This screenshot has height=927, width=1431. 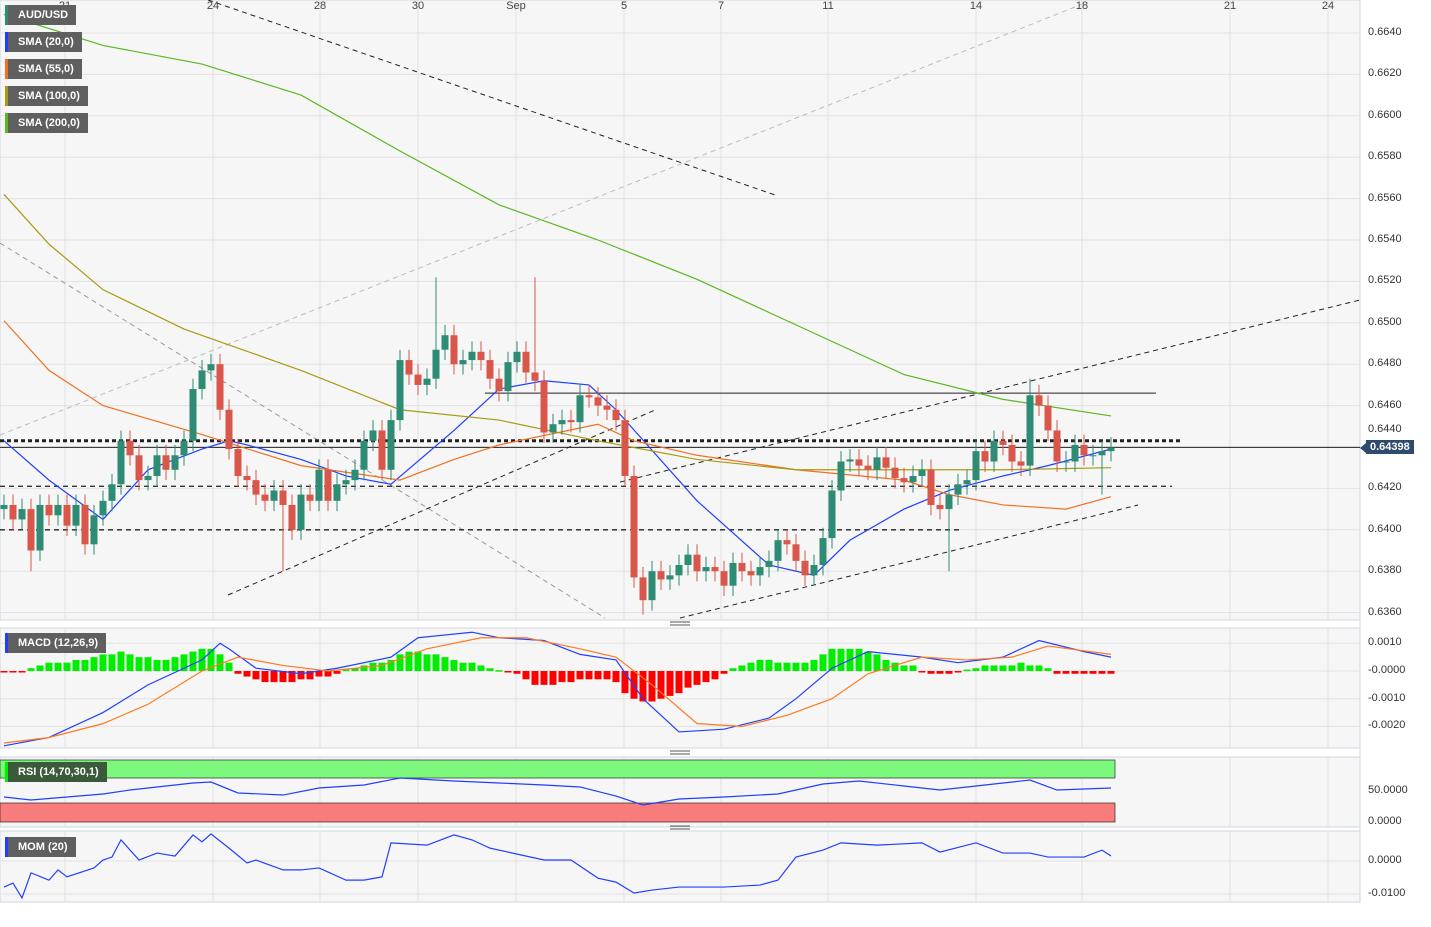 I want to click on price-tick-label: 0.6400, so click(x=1385, y=528).